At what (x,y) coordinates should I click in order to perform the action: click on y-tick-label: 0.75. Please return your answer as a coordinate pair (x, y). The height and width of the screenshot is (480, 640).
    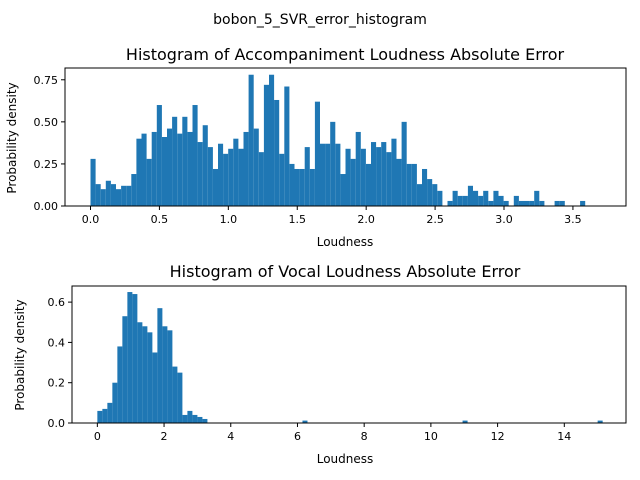
    Looking at the image, I should click on (46, 80).